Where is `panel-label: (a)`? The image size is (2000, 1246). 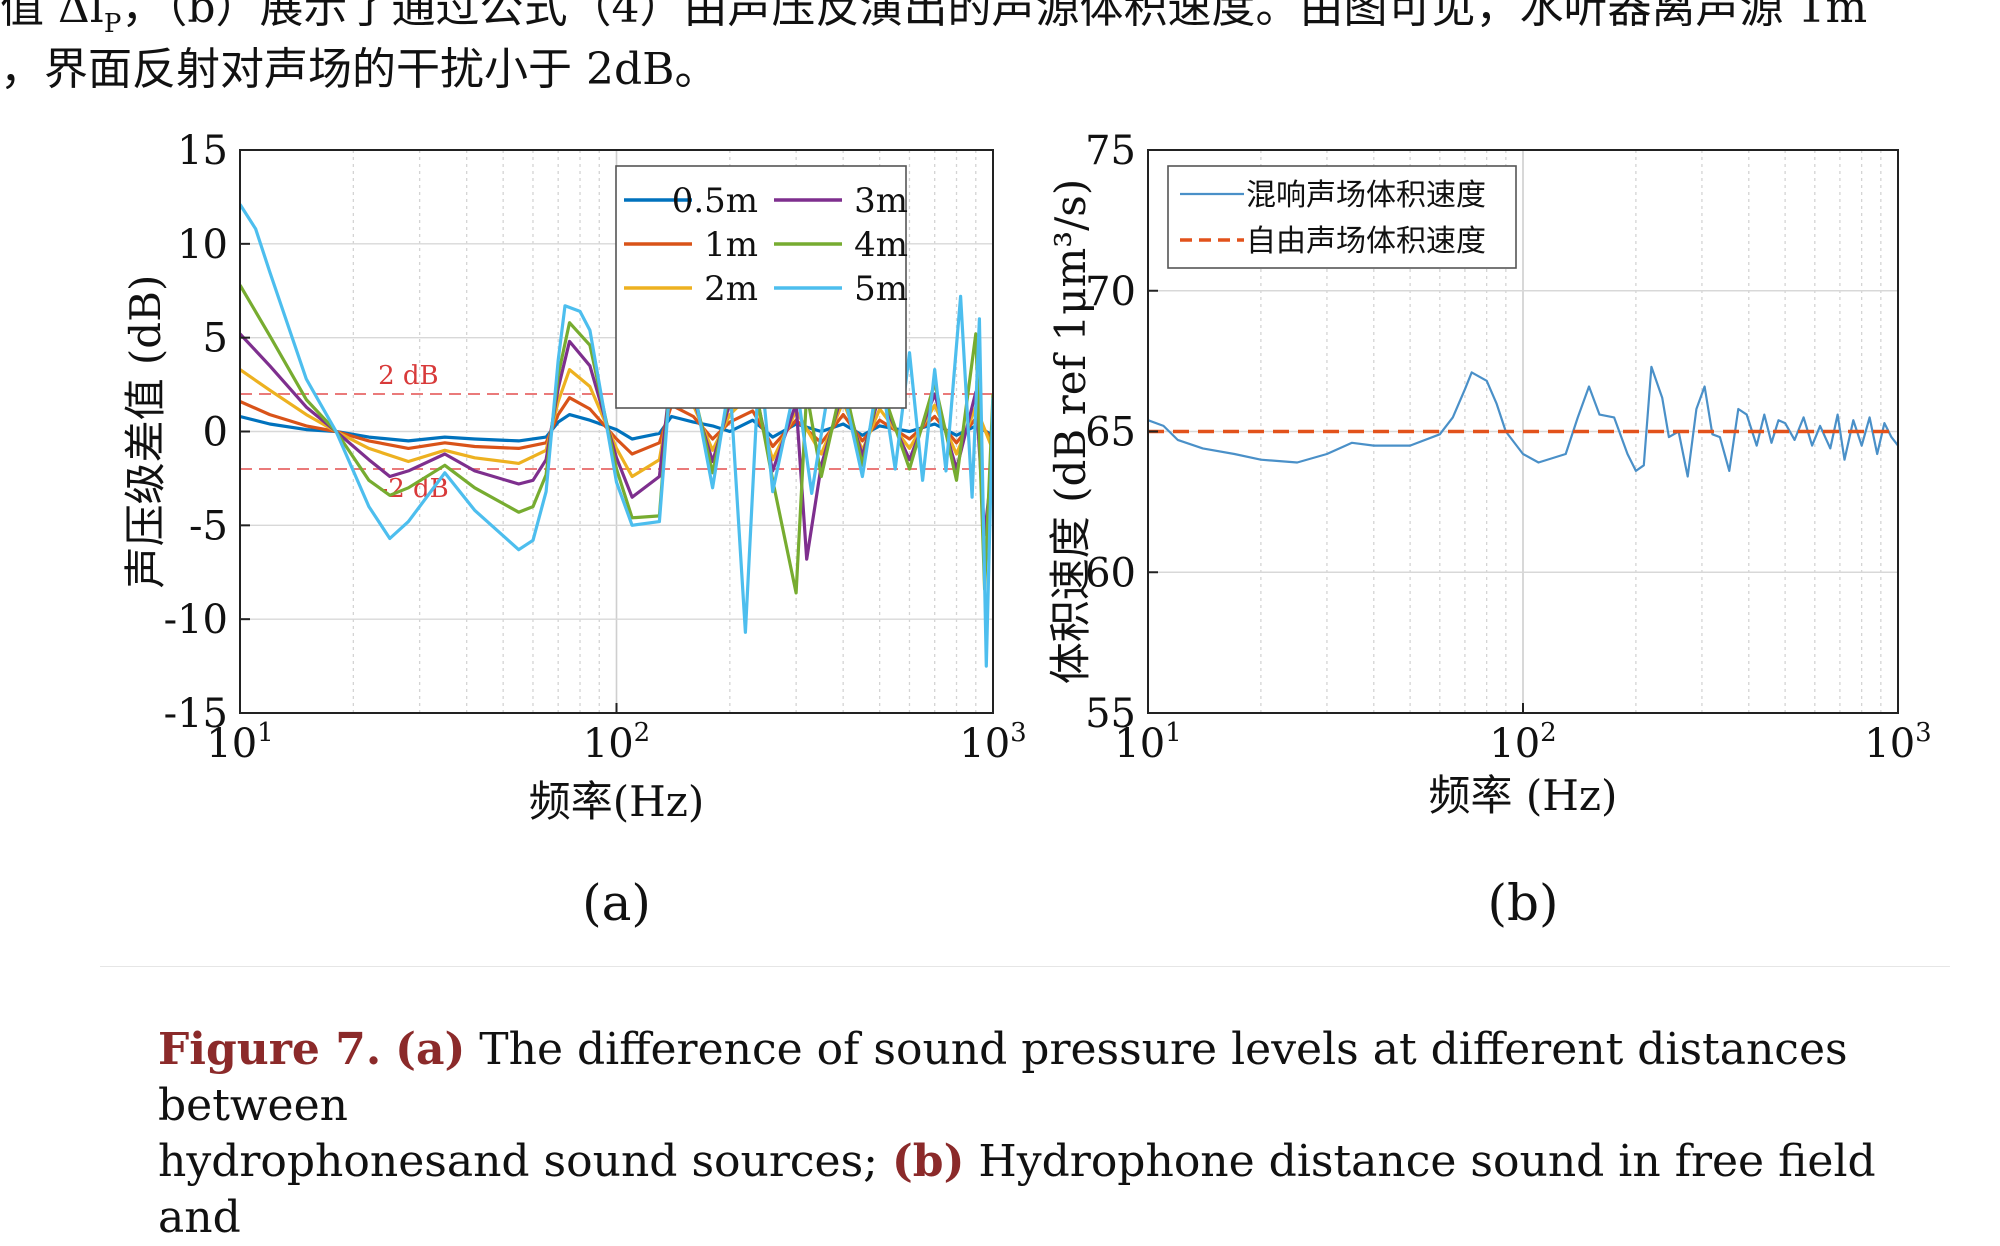
panel-label: (a) is located at coordinates (616, 903).